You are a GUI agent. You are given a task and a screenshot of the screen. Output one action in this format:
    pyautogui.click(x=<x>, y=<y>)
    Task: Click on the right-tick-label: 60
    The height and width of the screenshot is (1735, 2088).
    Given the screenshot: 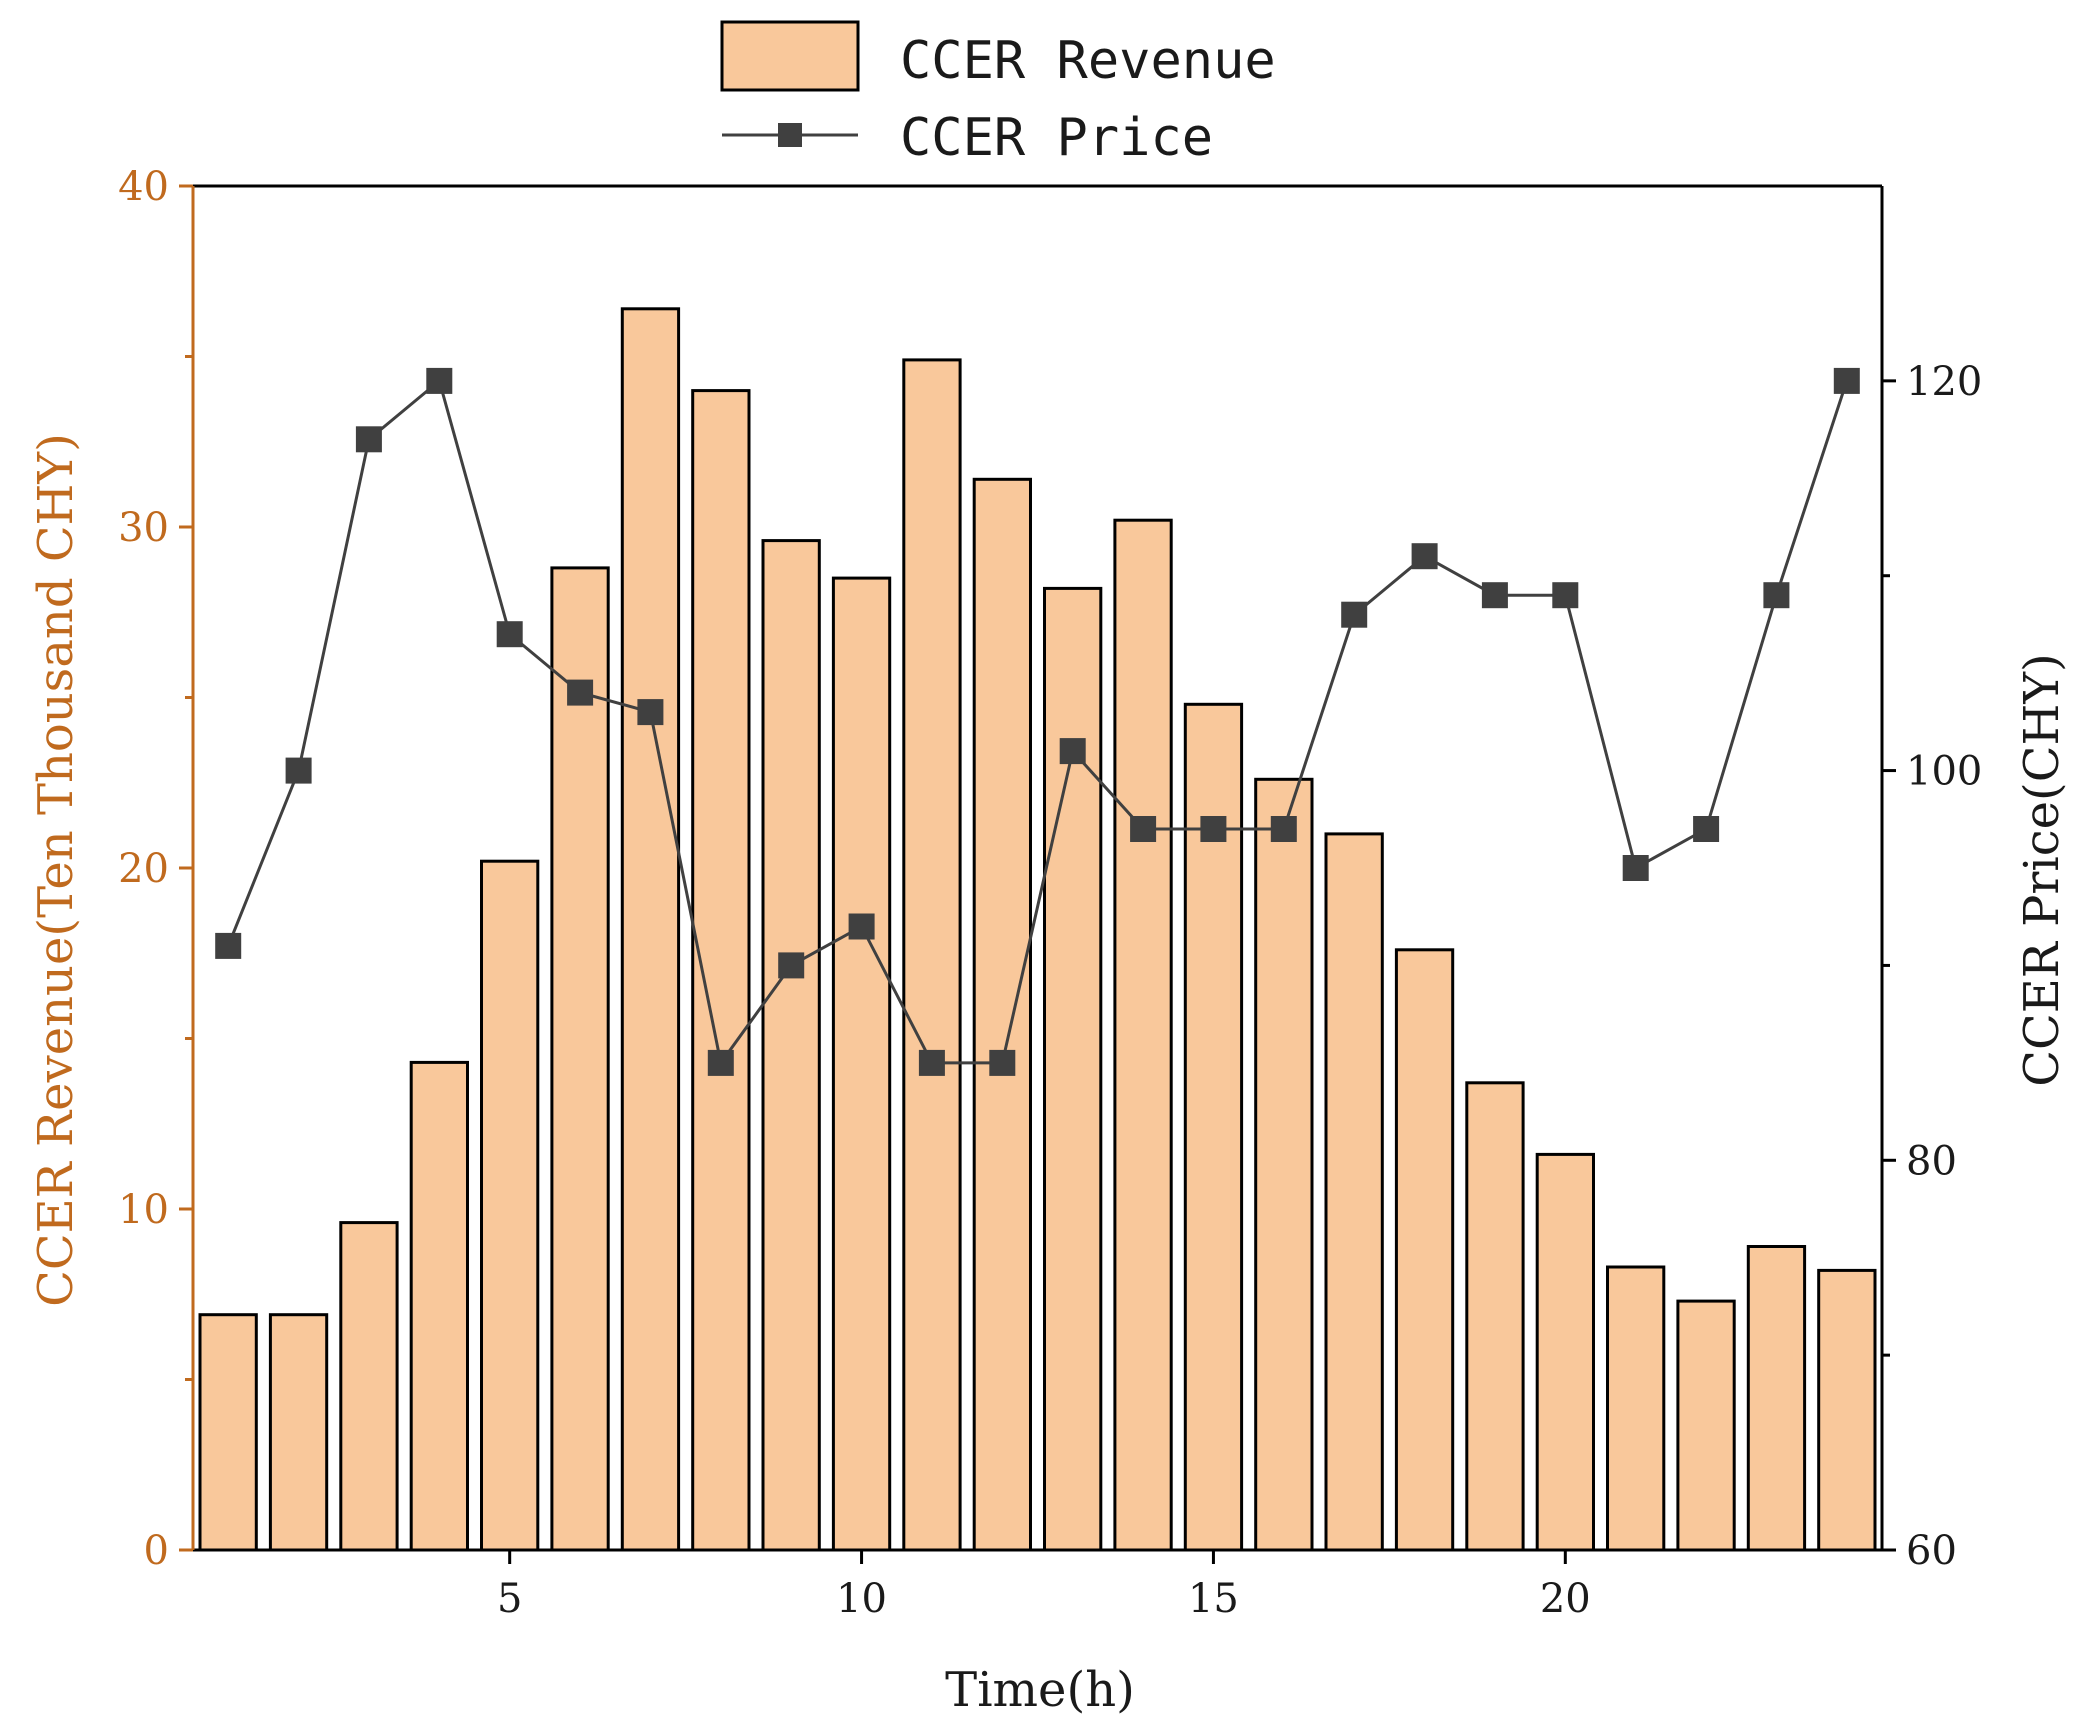 What is the action you would take?
    pyautogui.click(x=1931, y=1551)
    